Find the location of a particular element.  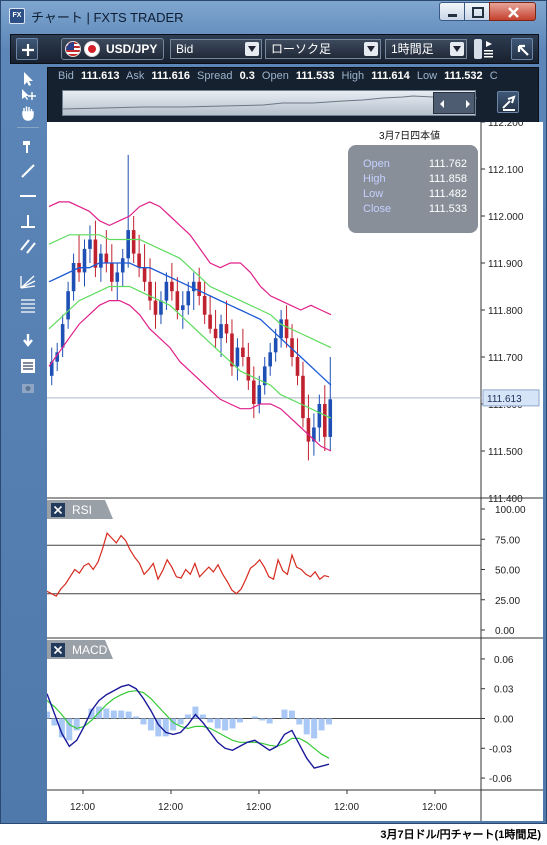

spread-value: 0.3 is located at coordinates (247, 76).